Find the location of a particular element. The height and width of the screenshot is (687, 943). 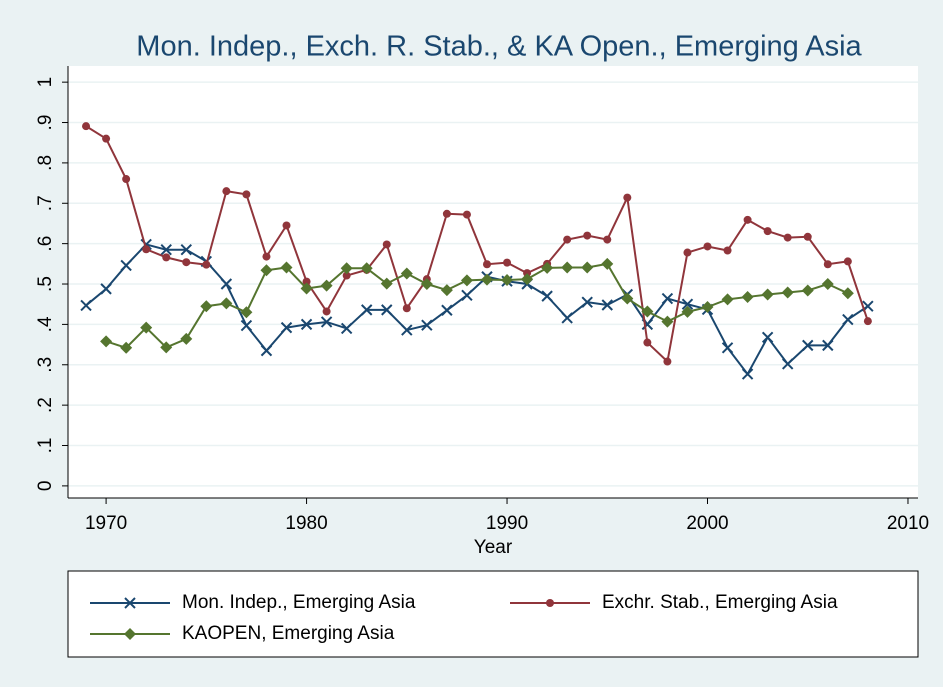

y-tick-label: .7 is located at coordinates (45, 203).